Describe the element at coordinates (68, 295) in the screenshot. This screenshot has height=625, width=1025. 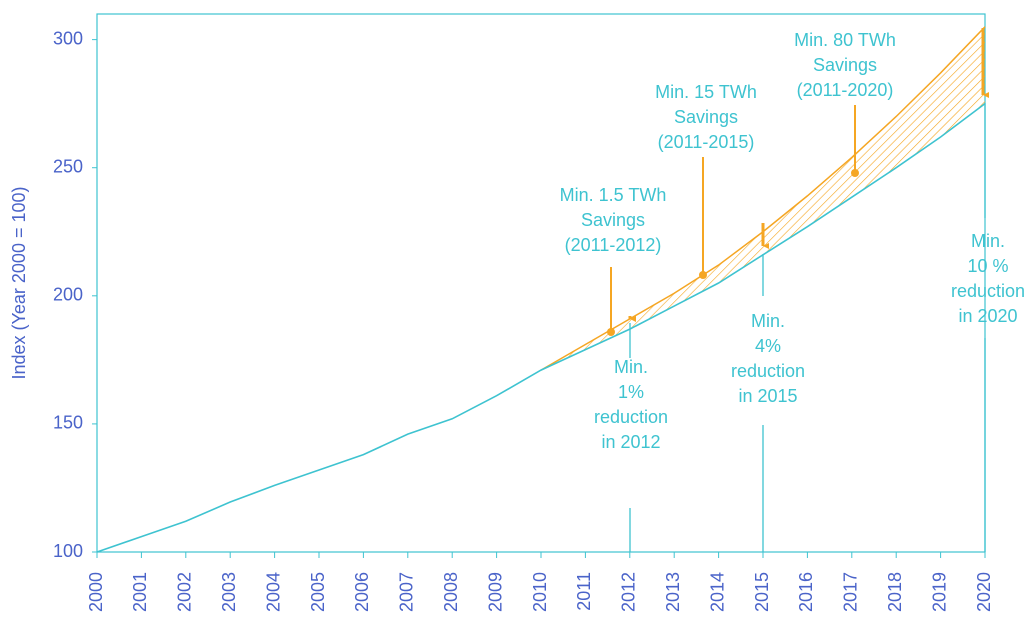
I see `y-tick-label: 200` at that location.